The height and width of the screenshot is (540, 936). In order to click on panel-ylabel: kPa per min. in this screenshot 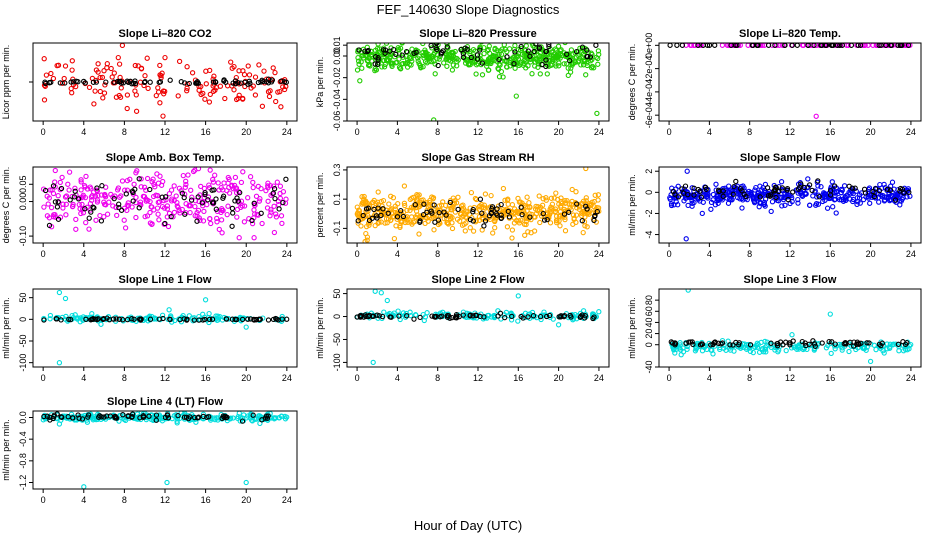, I will do `click(320, 82)`.